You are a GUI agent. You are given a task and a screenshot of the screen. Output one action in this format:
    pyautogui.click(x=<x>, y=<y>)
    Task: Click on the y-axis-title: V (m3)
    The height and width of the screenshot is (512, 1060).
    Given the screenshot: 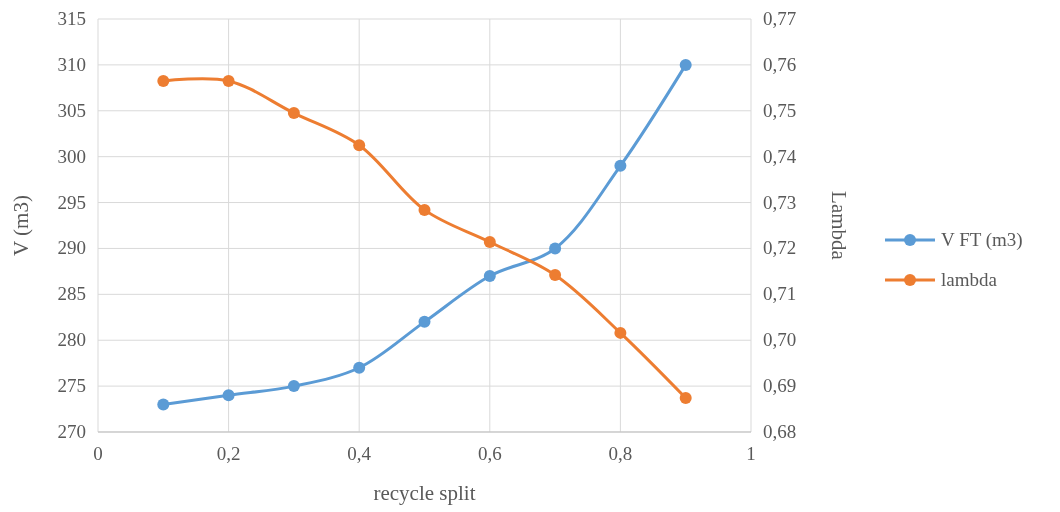 What is the action you would take?
    pyautogui.click(x=21, y=225)
    